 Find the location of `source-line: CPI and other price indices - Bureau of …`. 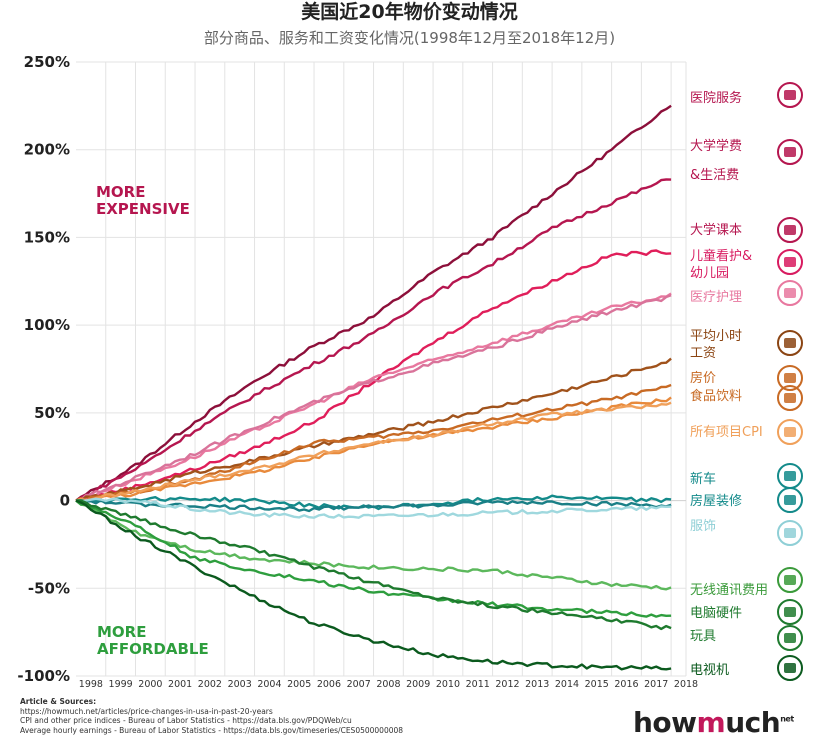

source-line: CPI and other price indices - Bureau of … is located at coordinates (186, 720).